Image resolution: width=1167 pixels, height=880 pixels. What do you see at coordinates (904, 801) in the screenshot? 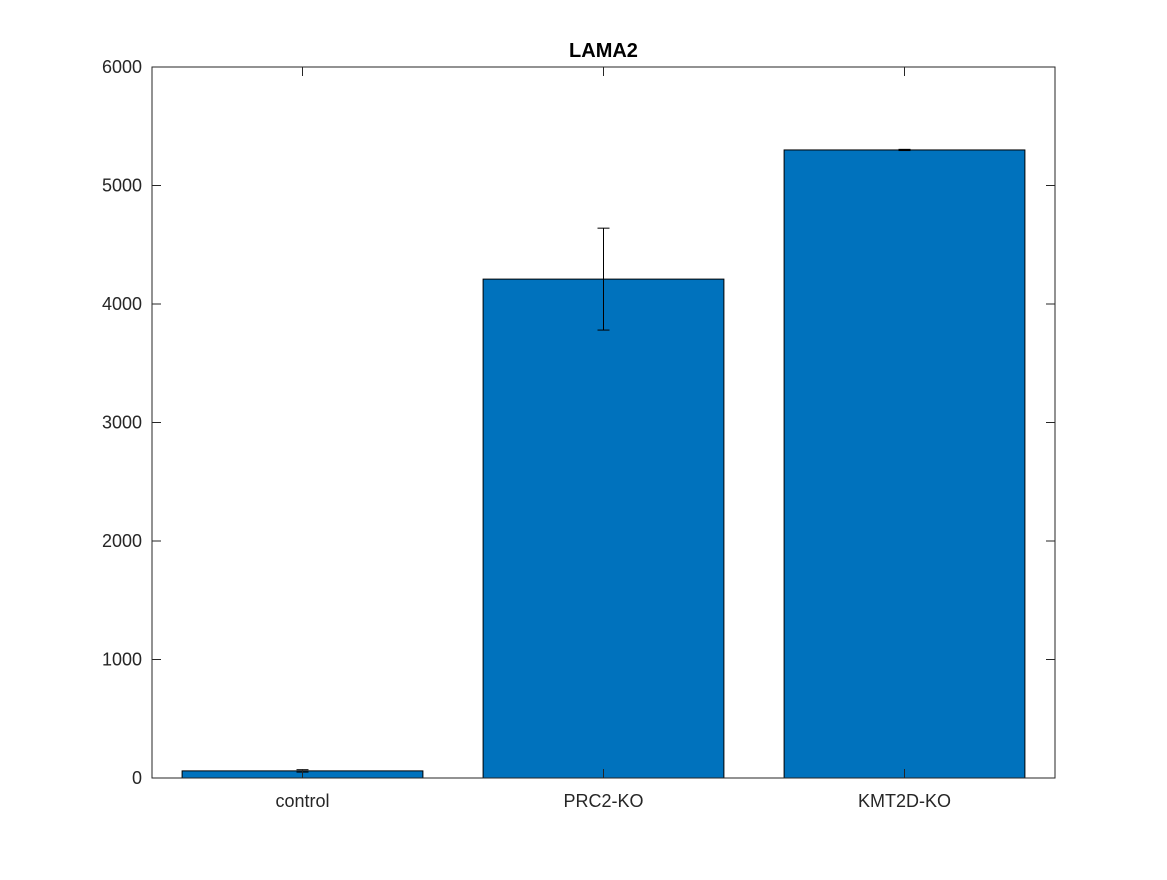
I see `x-tick-label: KMT2D-KO` at bounding box center [904, 801].